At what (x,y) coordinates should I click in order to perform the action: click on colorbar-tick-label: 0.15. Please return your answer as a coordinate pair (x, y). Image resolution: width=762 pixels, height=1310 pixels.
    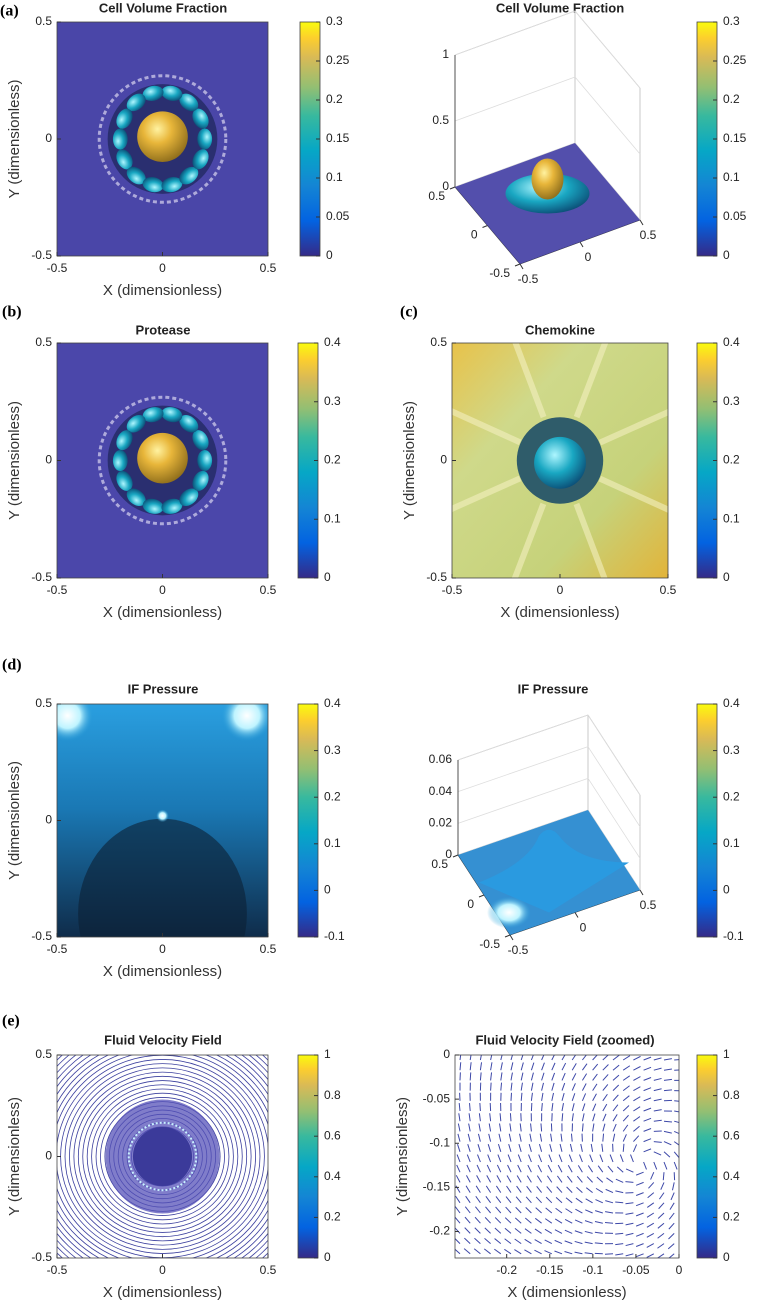
    Looking at the image, I should click on (735, 138).